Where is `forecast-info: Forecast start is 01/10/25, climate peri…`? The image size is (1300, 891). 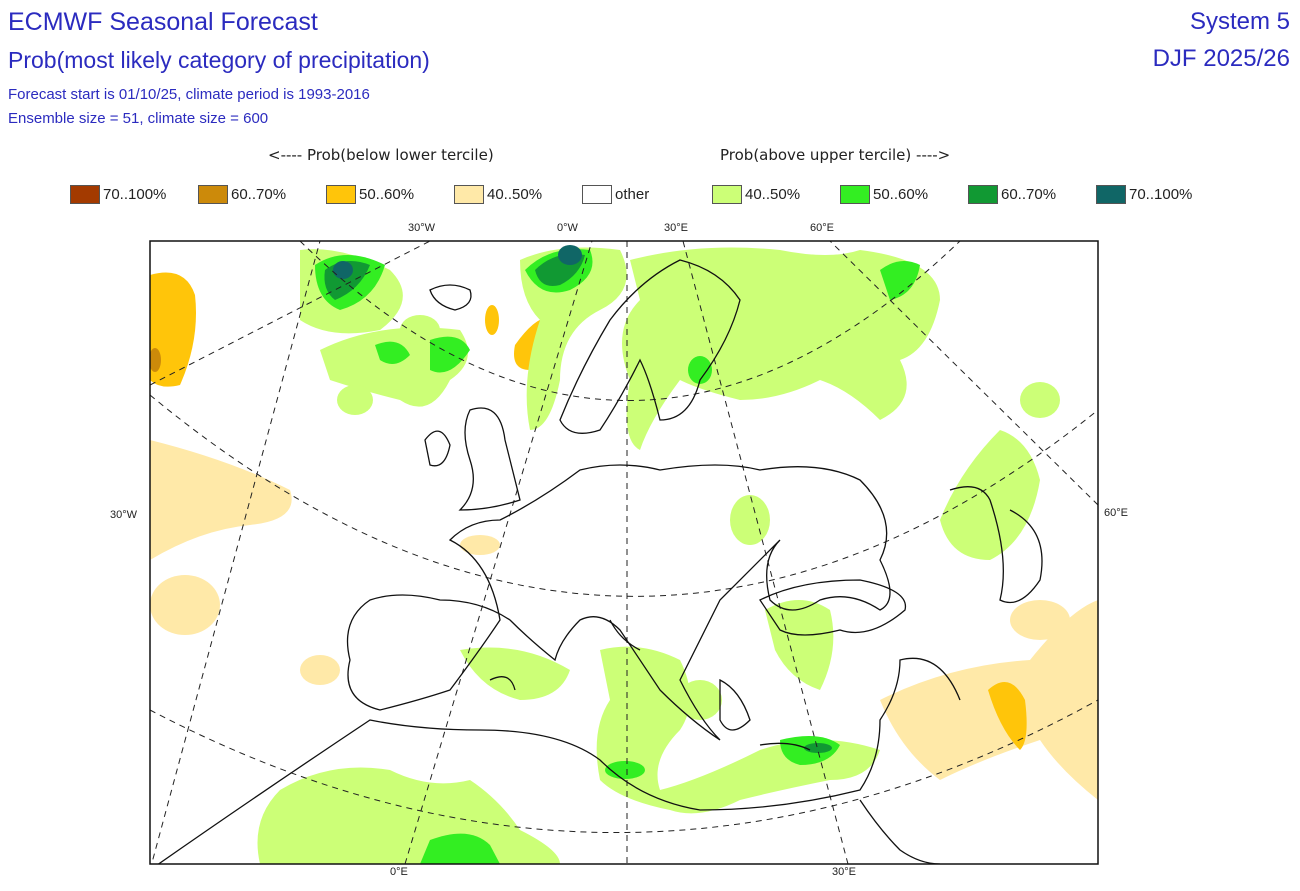
forecast-info: Forecast start is 01/10/25, climate peri… is located at coordinates (189, 94).